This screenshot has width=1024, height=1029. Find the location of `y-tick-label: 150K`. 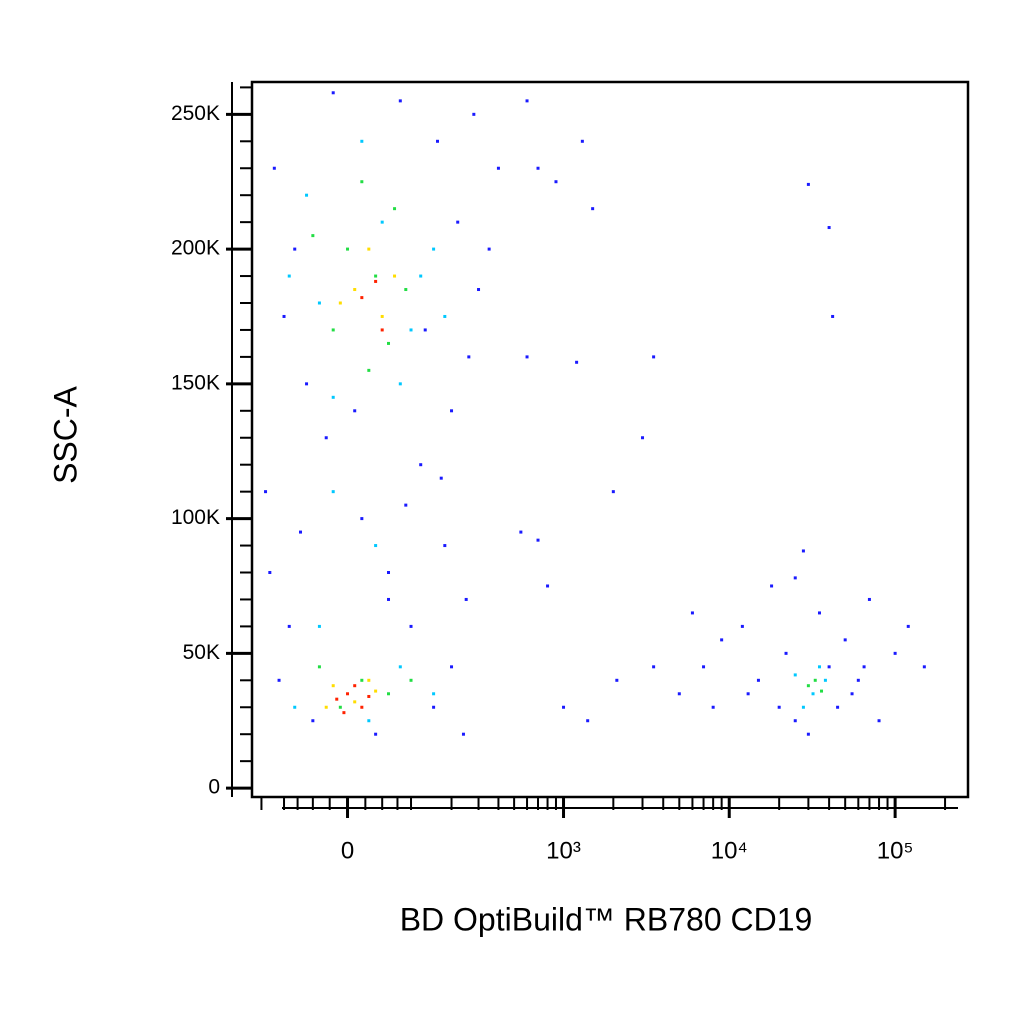

y-tick-label: 150K is located at coordinates (195, 382).